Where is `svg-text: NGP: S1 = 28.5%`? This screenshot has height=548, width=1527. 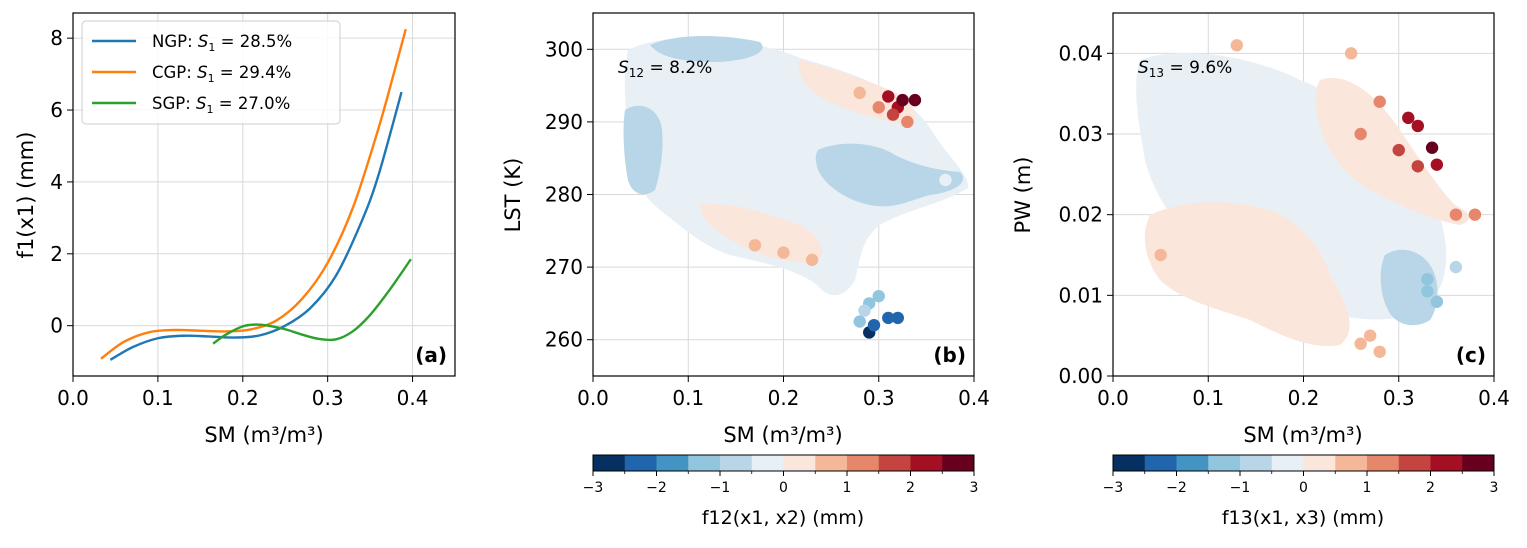 svg-text: NGP: S1 = 28.5% is located at coordinates (222, 43).